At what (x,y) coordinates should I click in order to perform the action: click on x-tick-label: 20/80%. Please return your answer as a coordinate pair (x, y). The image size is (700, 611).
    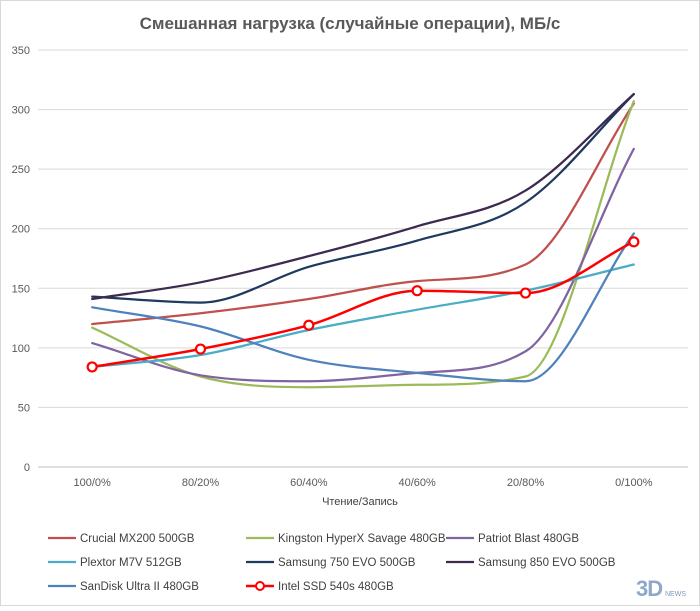
    Looking at the image, I should click on (526, 483).